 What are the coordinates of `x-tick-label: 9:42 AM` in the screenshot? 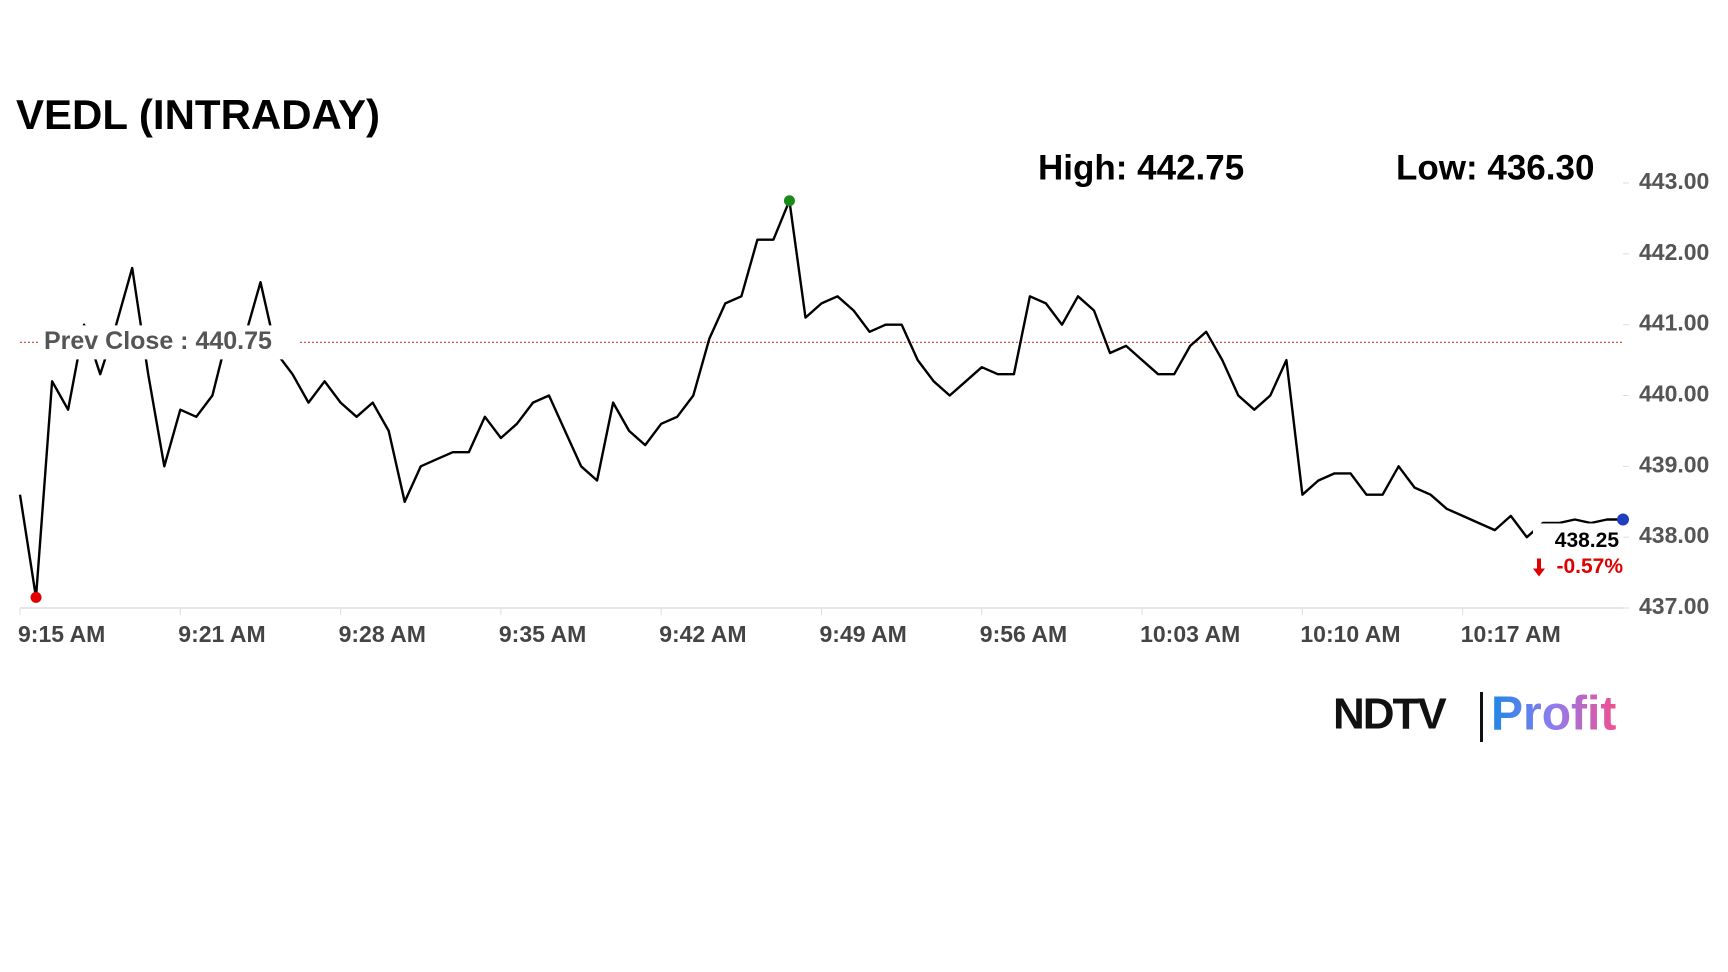 It's located at (702, 634).